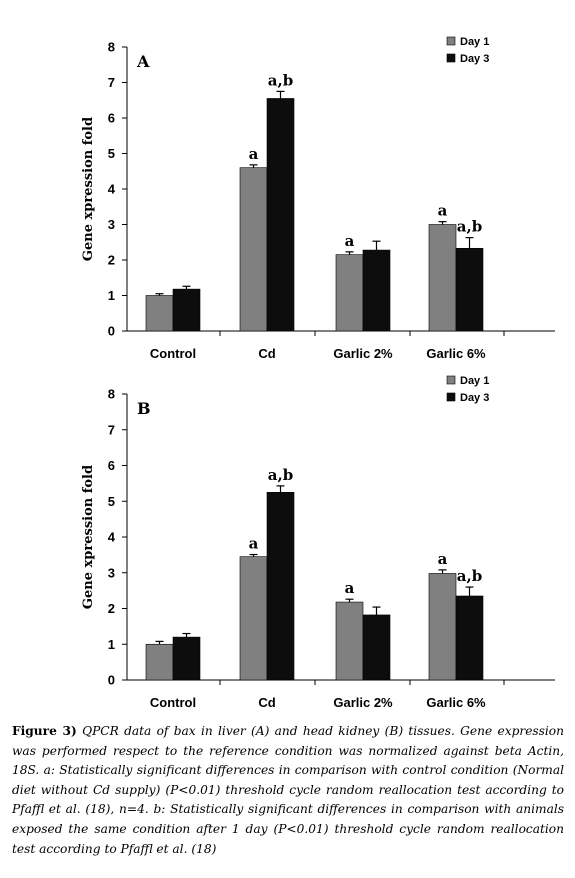 This screenshot has height=878, width=575. What do you see at coordinates (474, 398) in the screenshot?
I see `panel-b-legend-label: Day 3` at bounding box center [474, 398].